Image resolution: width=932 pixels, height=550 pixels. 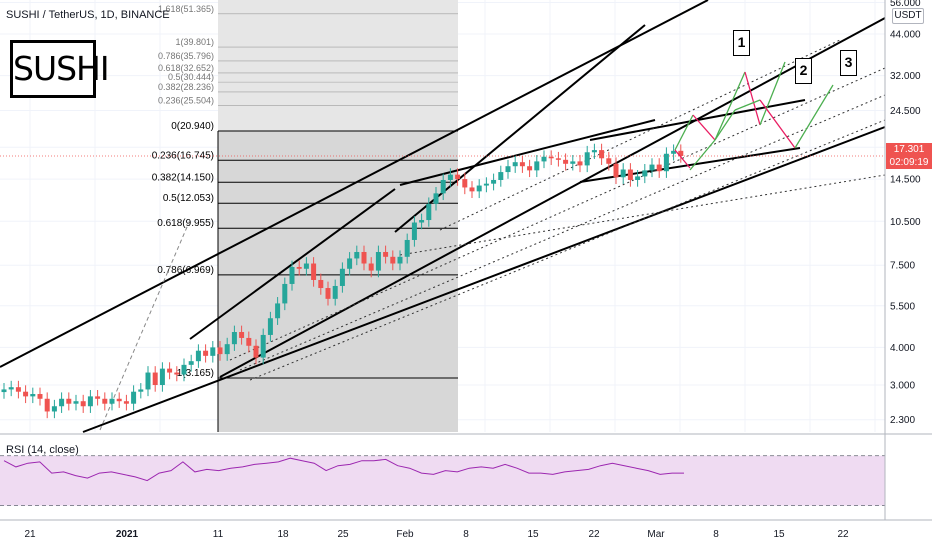 What do you see at coordinates (186, 100) in the screenshot?
I see `fib-level-label: 0.236(25.504)` at bounding box center [186, 100].